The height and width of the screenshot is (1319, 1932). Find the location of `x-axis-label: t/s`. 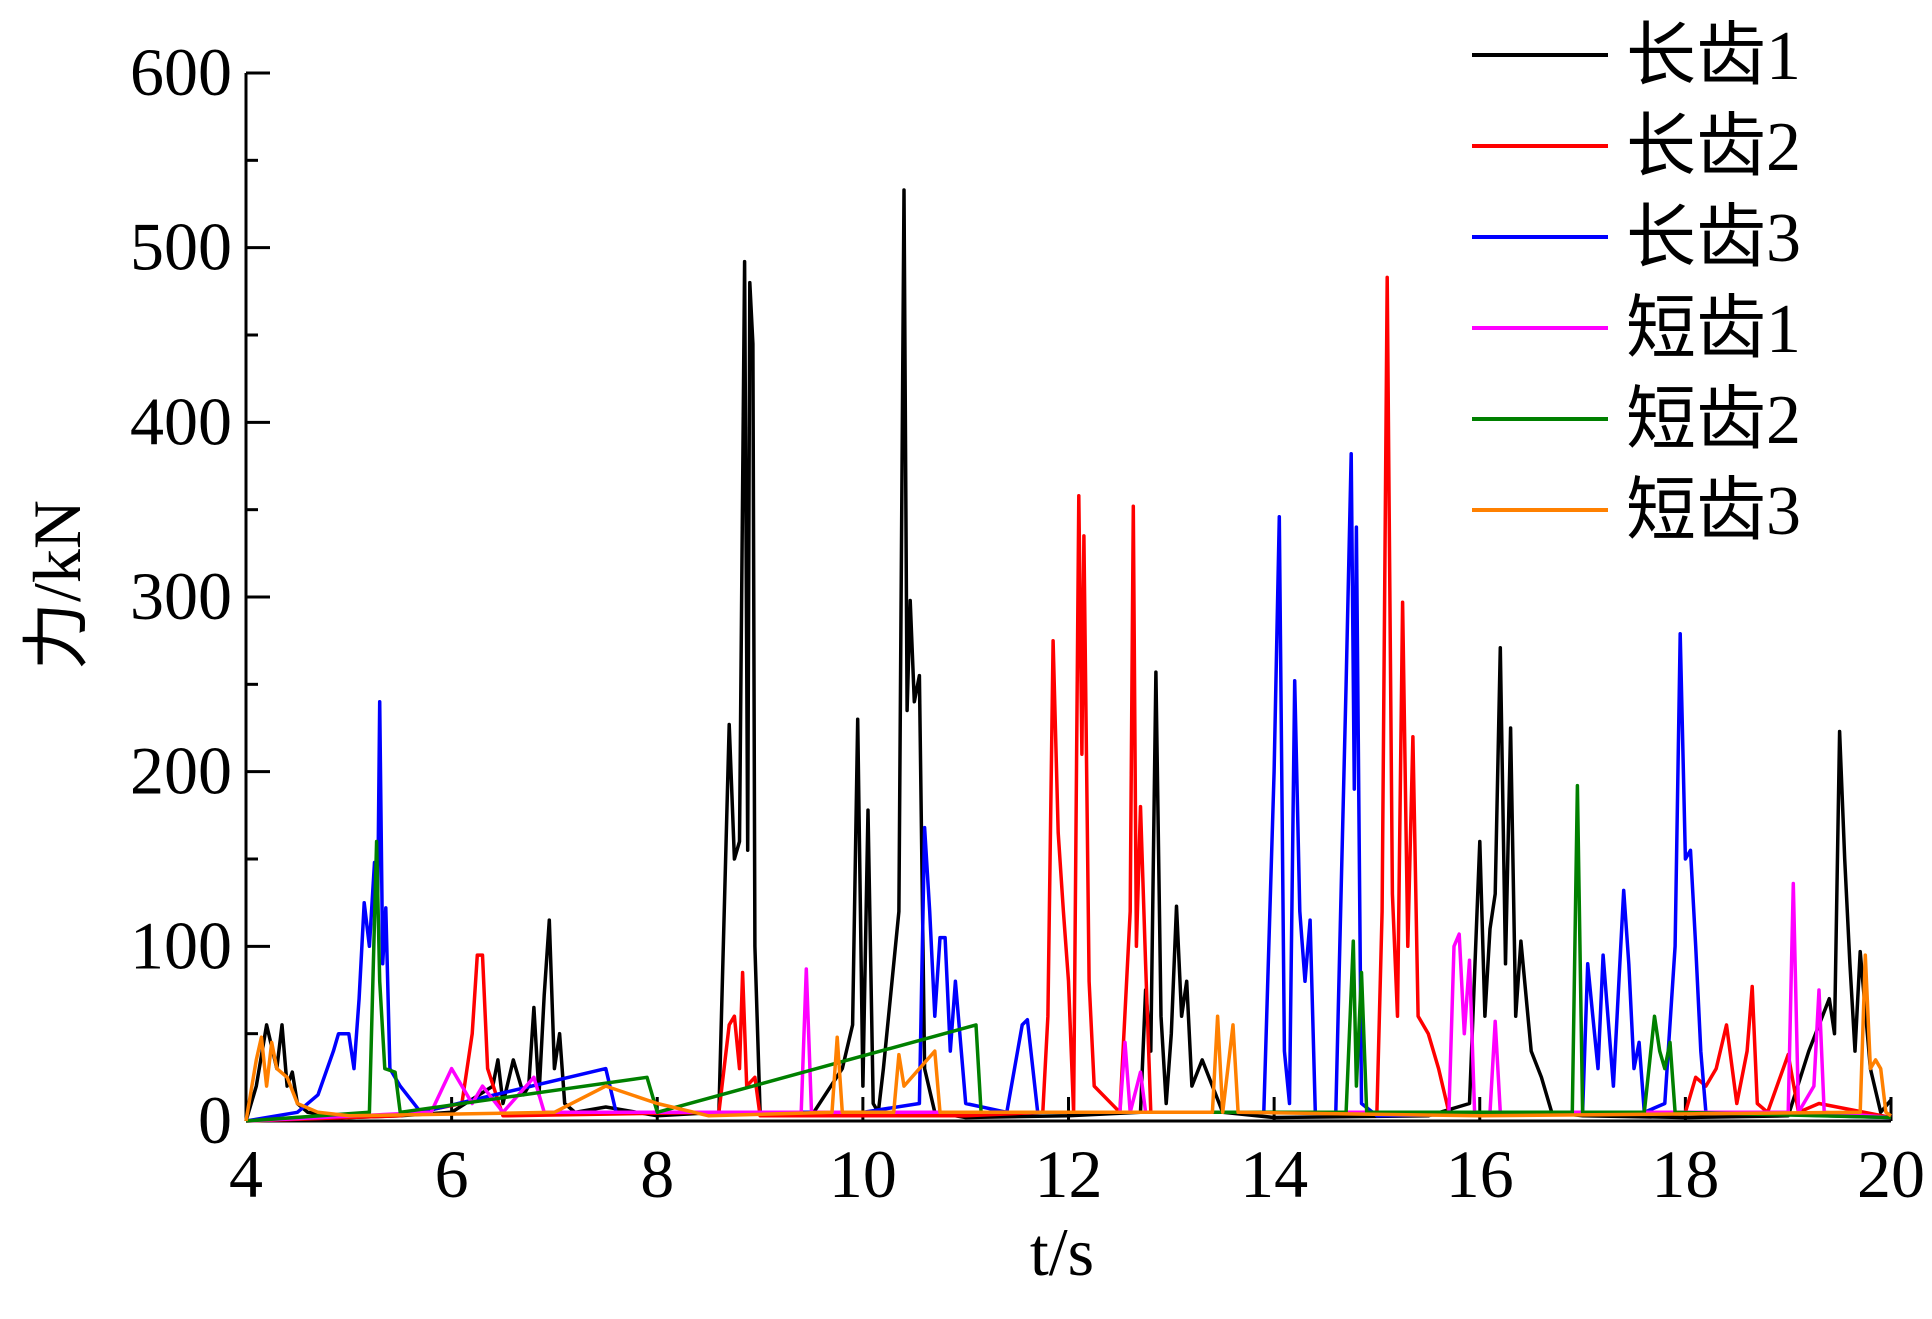

x-axis-label: t/s is located at coordinates (1062, 1252).